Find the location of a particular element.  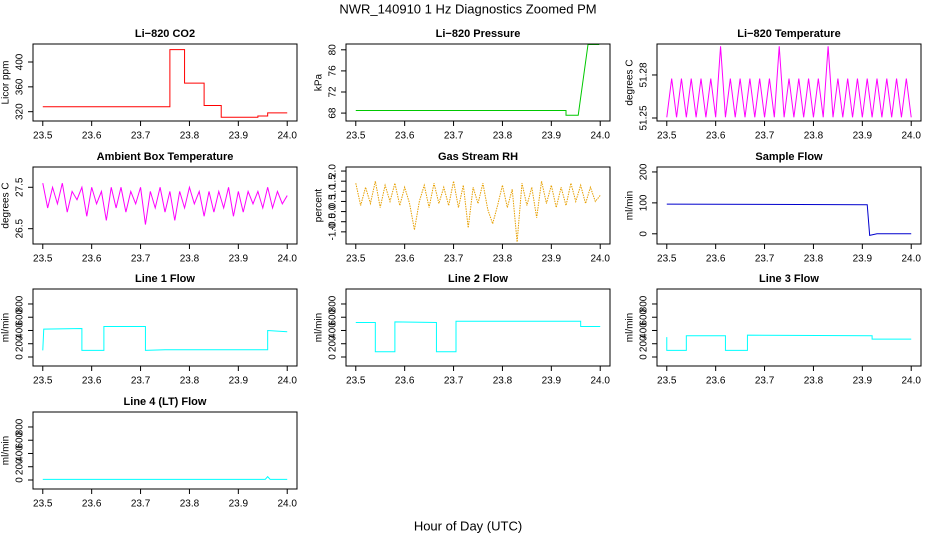

panel-title: Sample Flow is located at coordinates (789, 157).